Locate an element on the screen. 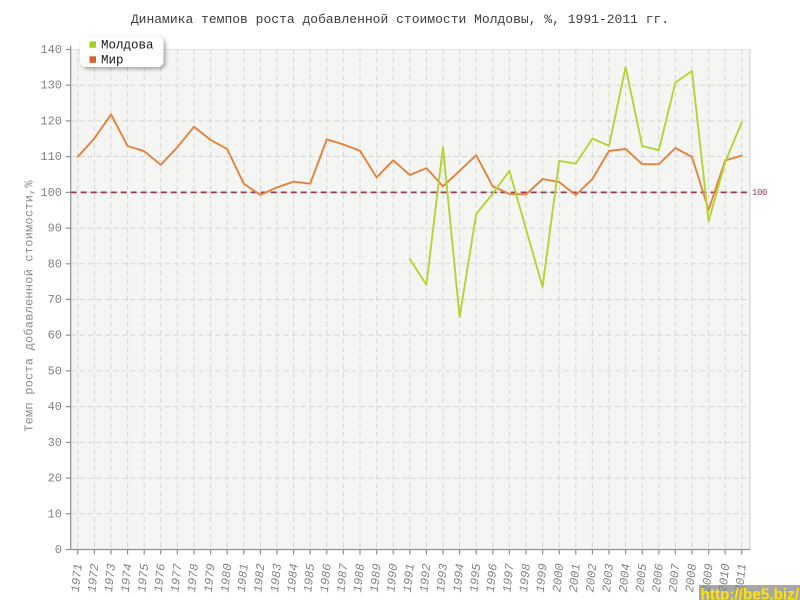 The image size is (800, 600). svg-text: 110 is located at coordinates (51, 157).